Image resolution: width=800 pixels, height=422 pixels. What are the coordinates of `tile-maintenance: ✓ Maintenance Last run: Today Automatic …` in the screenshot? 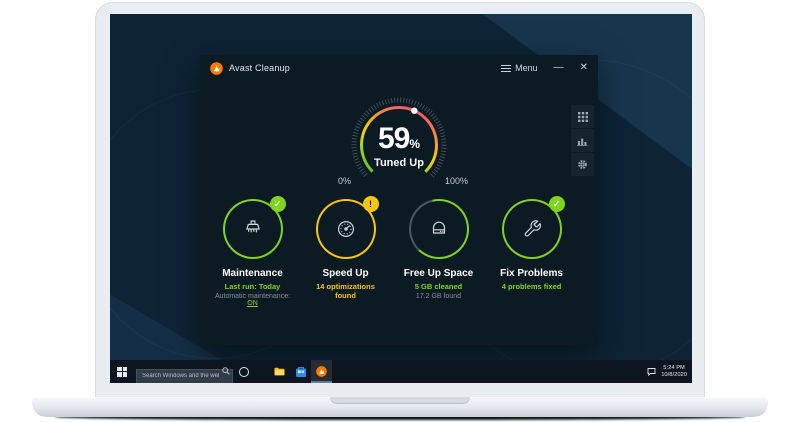 It's located at (253, 251).